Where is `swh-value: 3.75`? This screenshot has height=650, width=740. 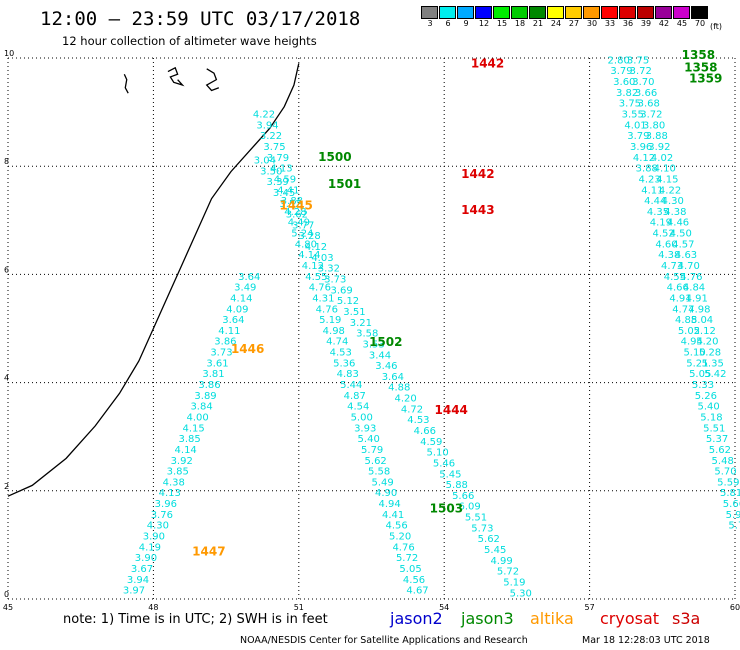 swh-value: 3.75 is located at coordinates (638, 60).